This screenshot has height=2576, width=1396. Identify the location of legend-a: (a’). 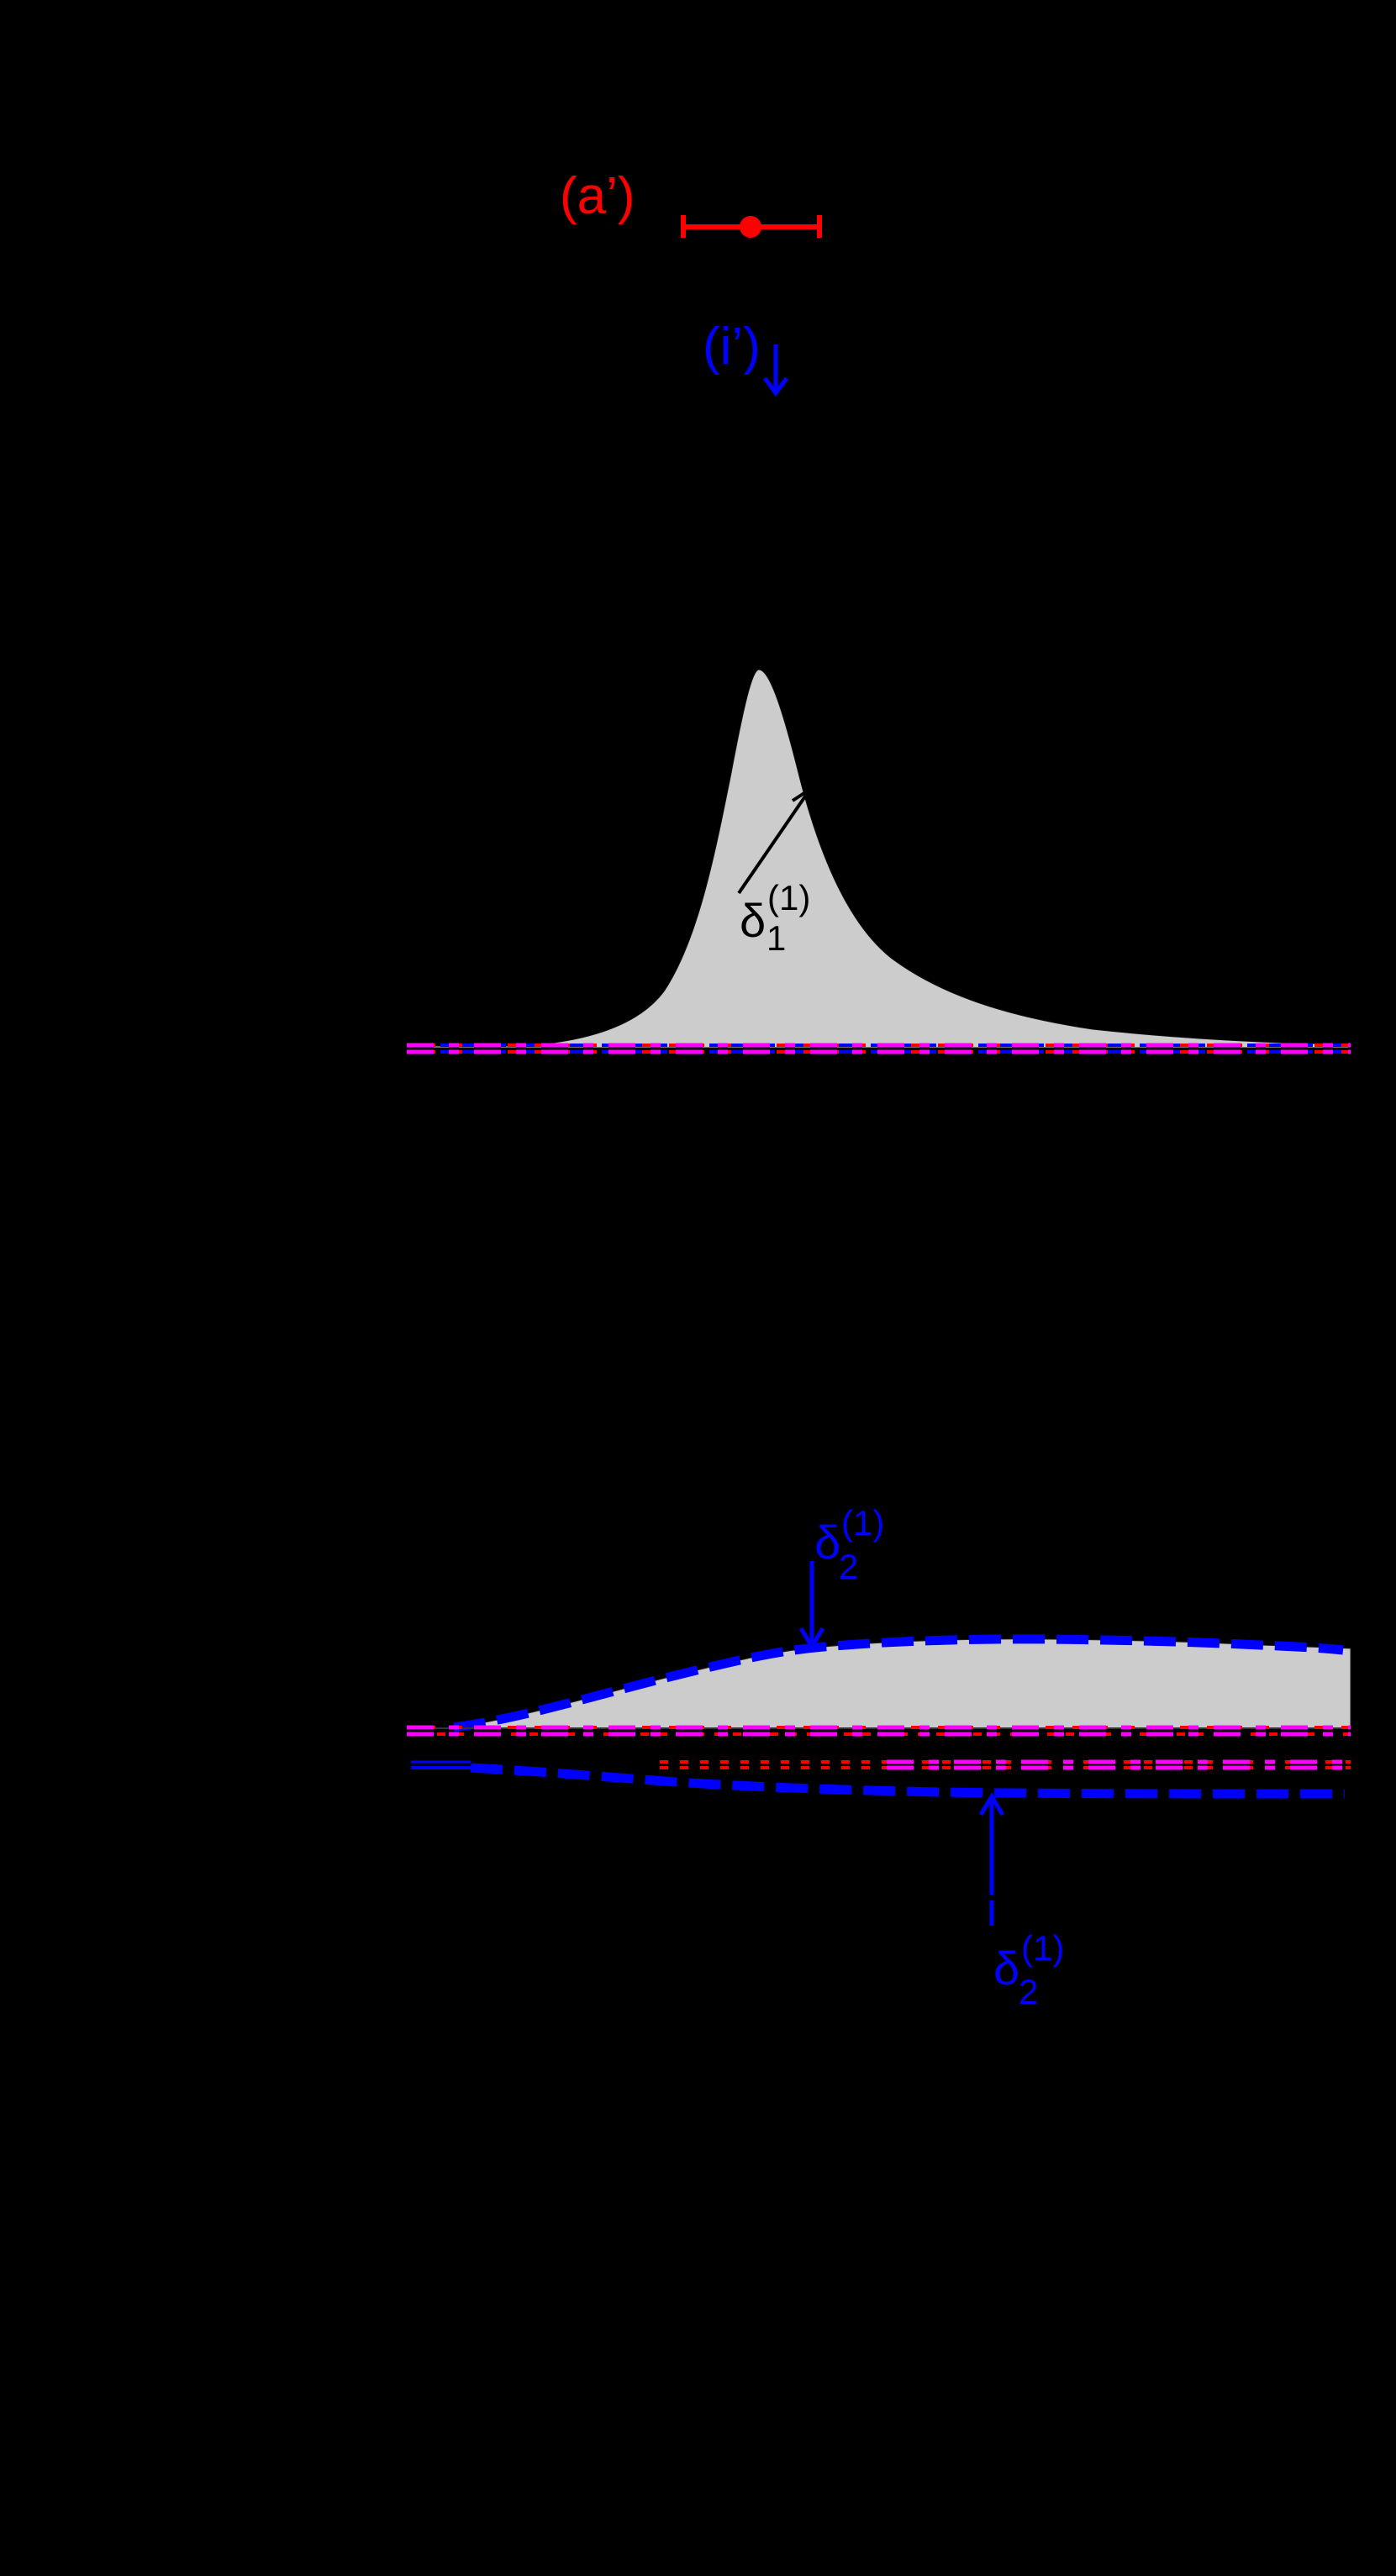
(691, 202).